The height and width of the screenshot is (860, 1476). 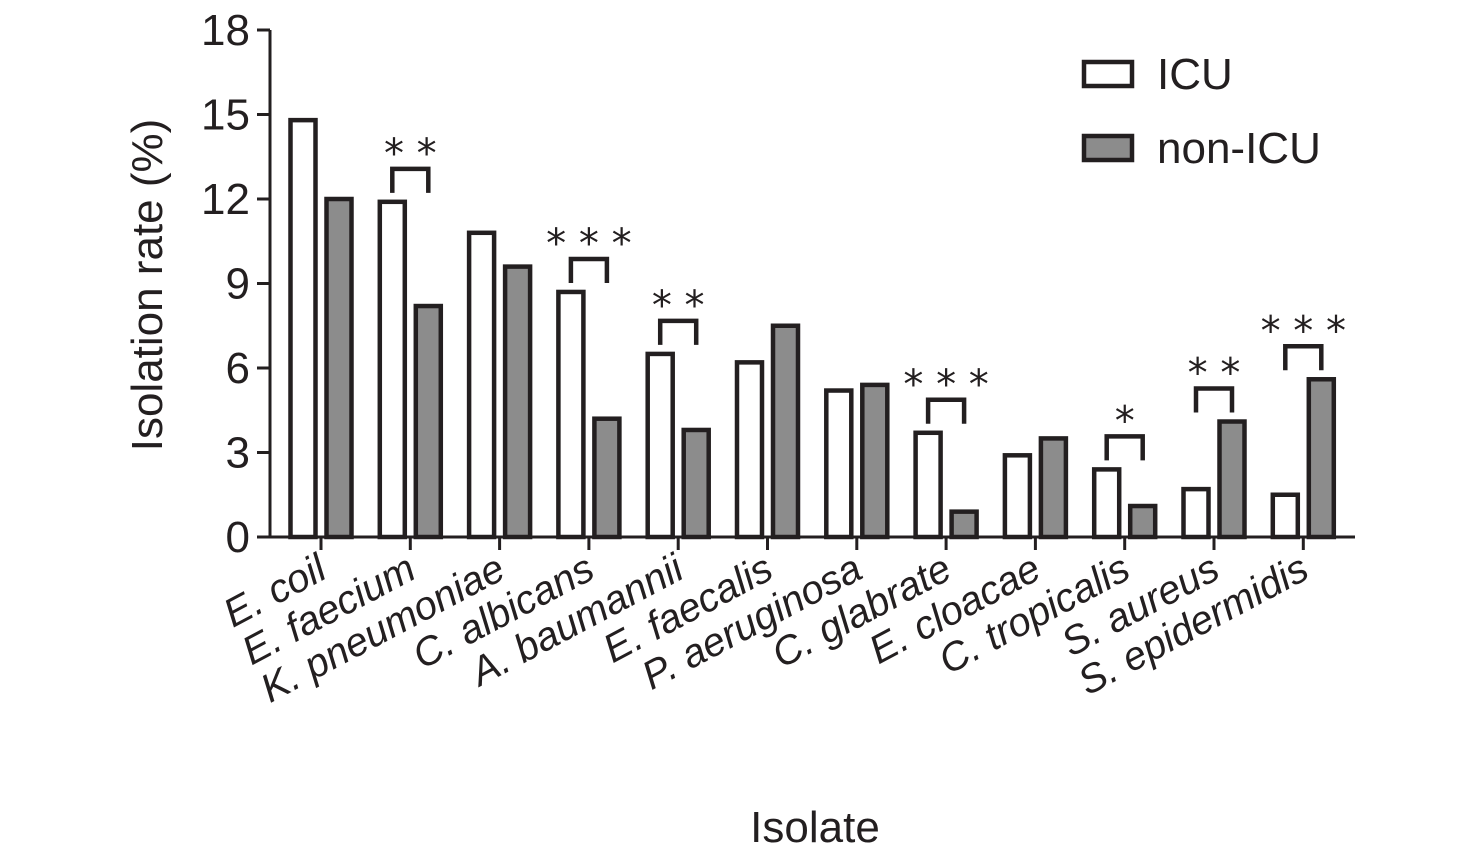 What do you see at coordinates (1108, 74) in the screenshot?
I see `legend-swatch-icu` at bounding box center [1108, 74].